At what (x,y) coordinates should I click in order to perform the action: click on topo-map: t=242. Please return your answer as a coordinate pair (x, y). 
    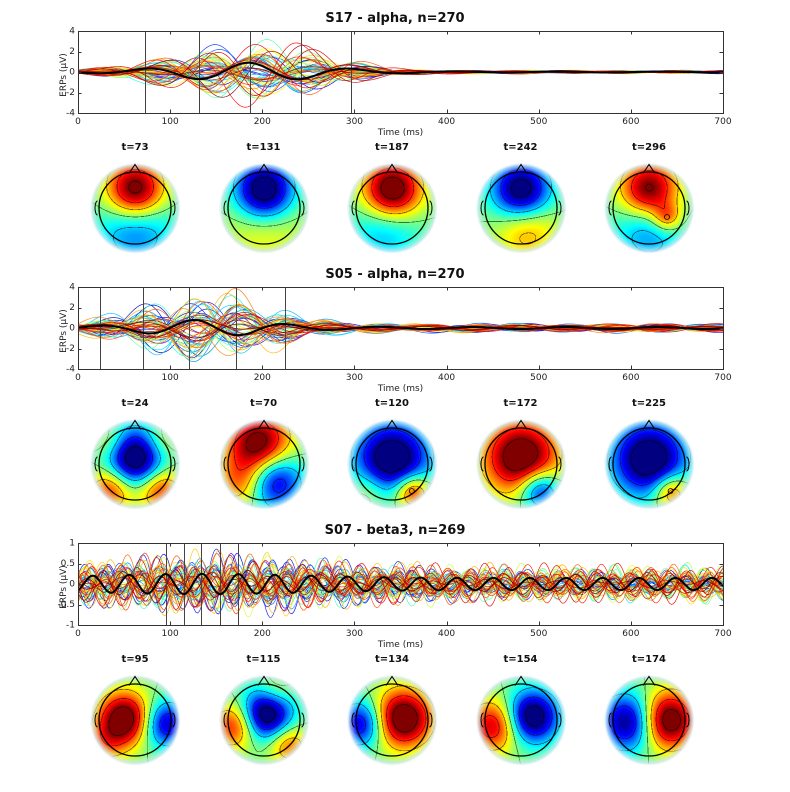
    Looking at the image, I should click on (520, 197).